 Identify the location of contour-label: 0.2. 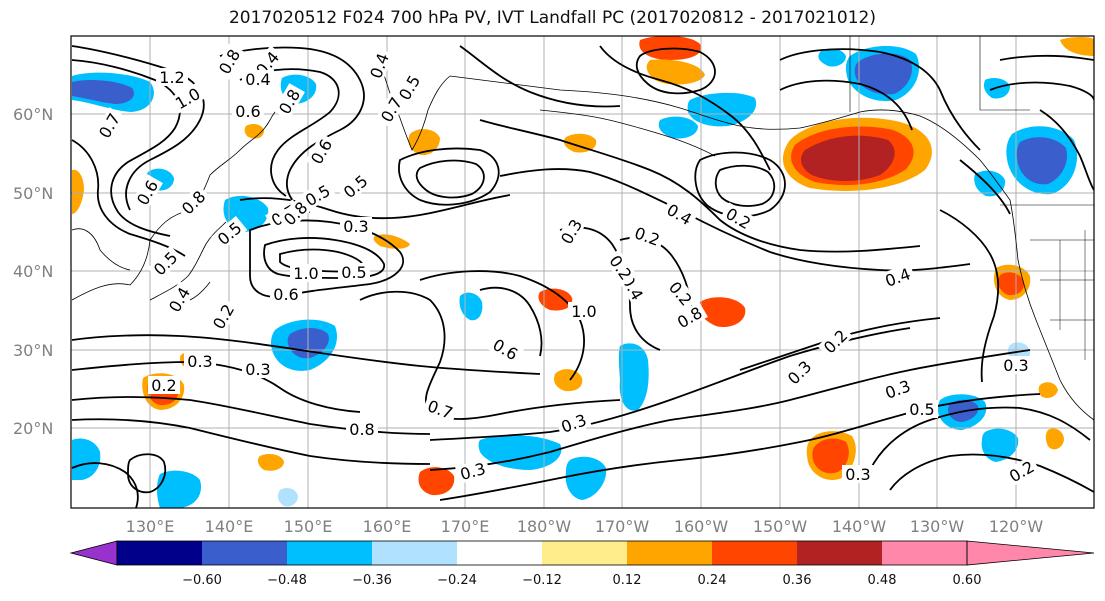
(163, 385).